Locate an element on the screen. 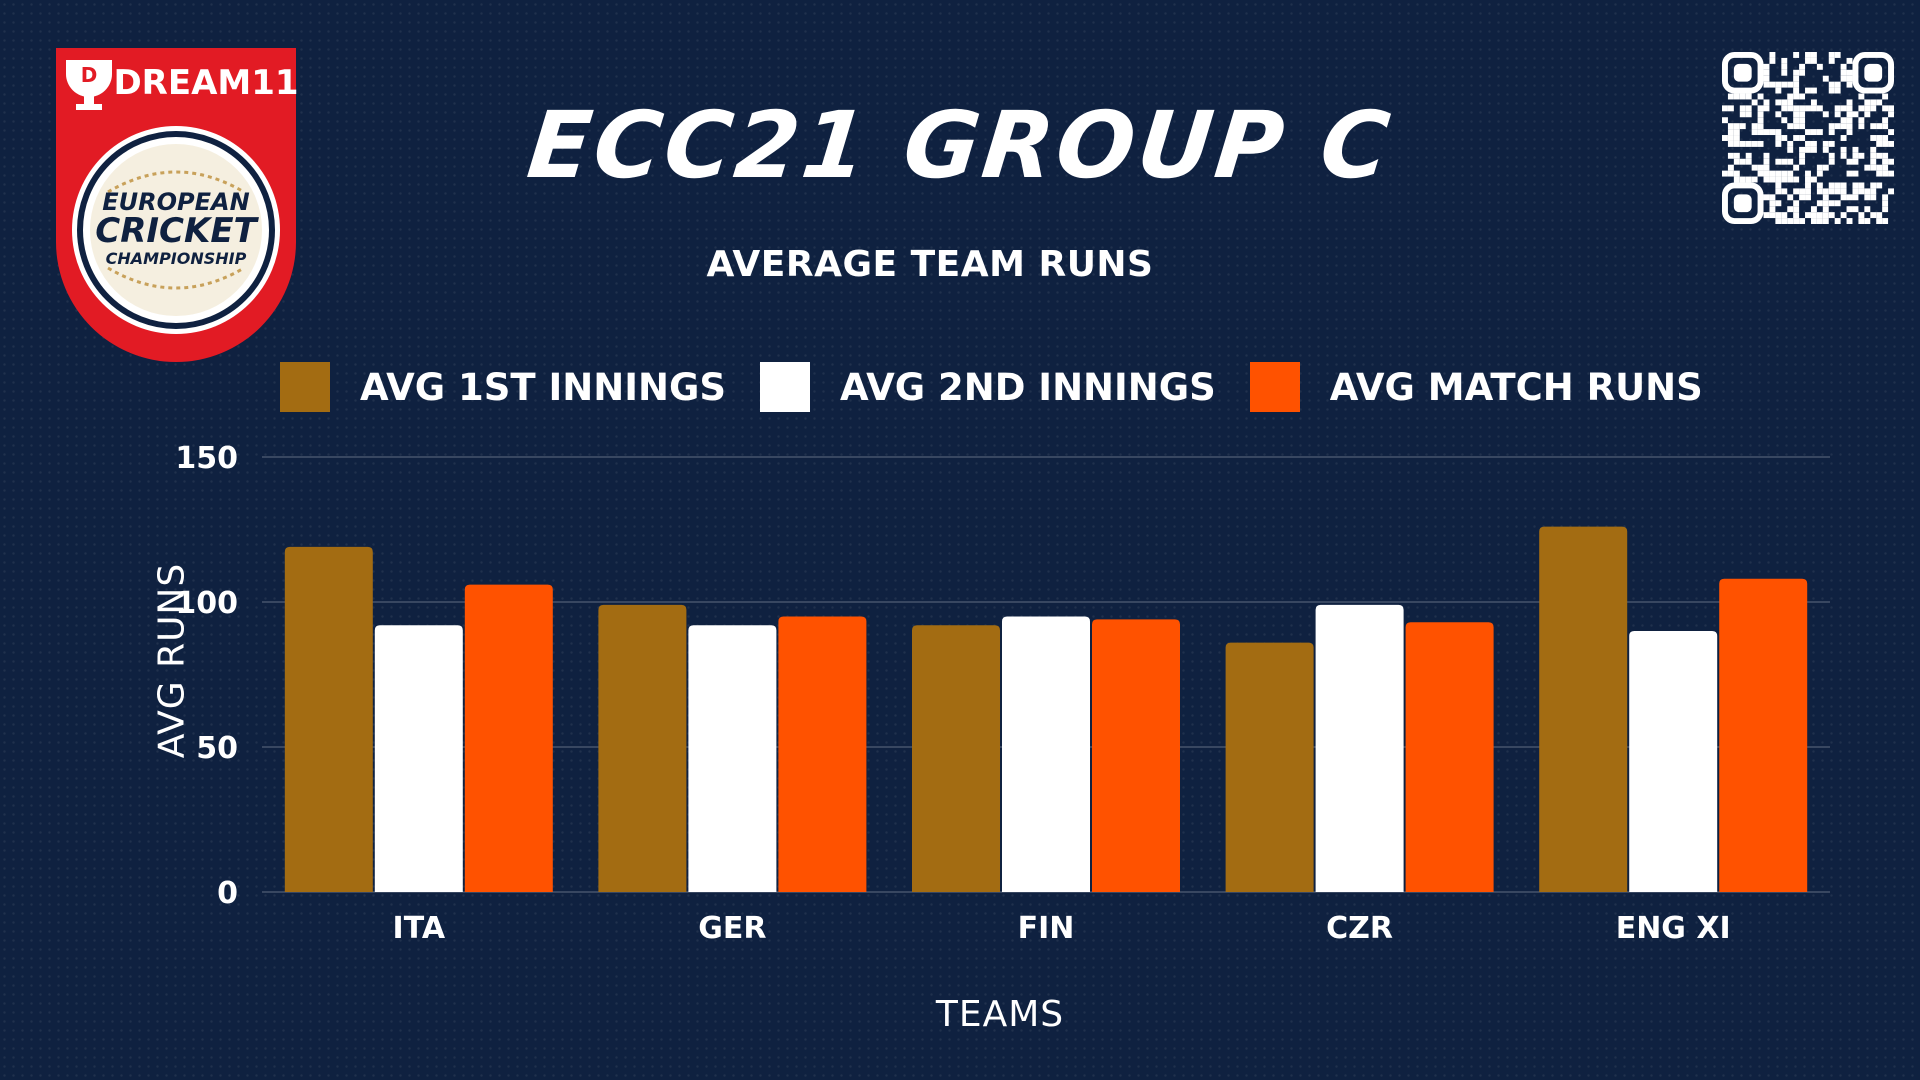  y-axis-label: AVG RUNS is located at coordinates (172, 660).